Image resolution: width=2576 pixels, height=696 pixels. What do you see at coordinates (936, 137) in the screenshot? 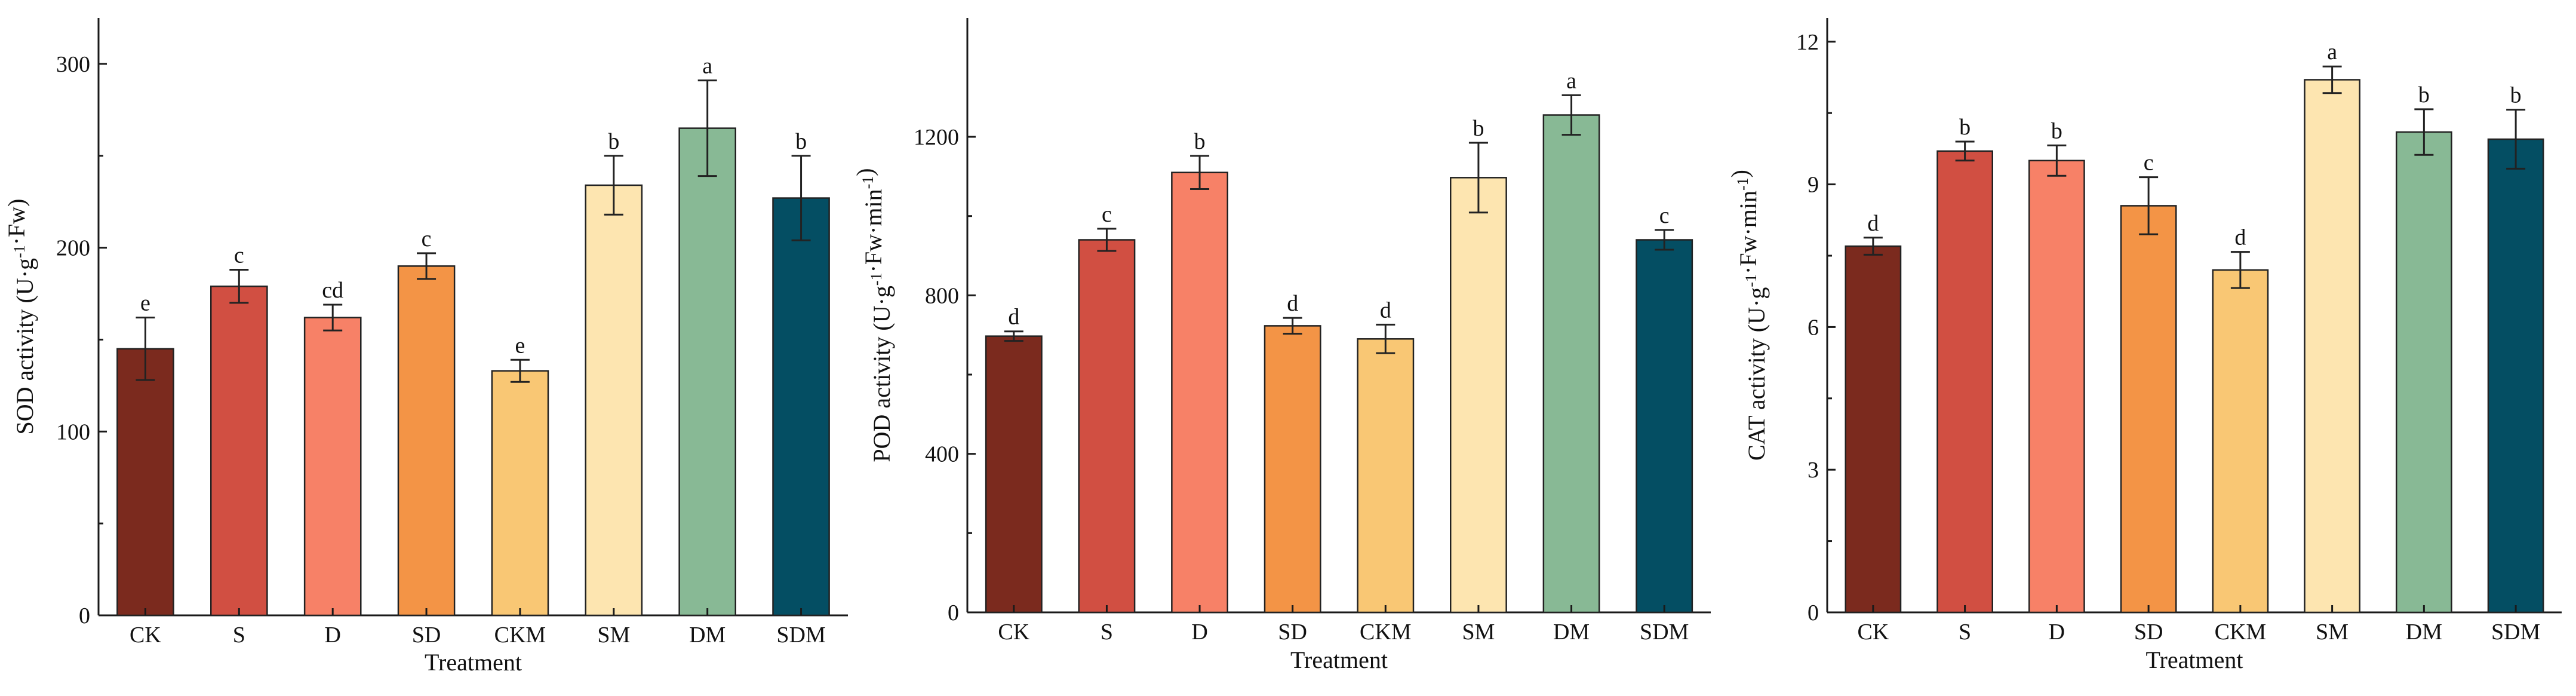
I see `y-tick-label: 1200` at bounding box center [936, 137].